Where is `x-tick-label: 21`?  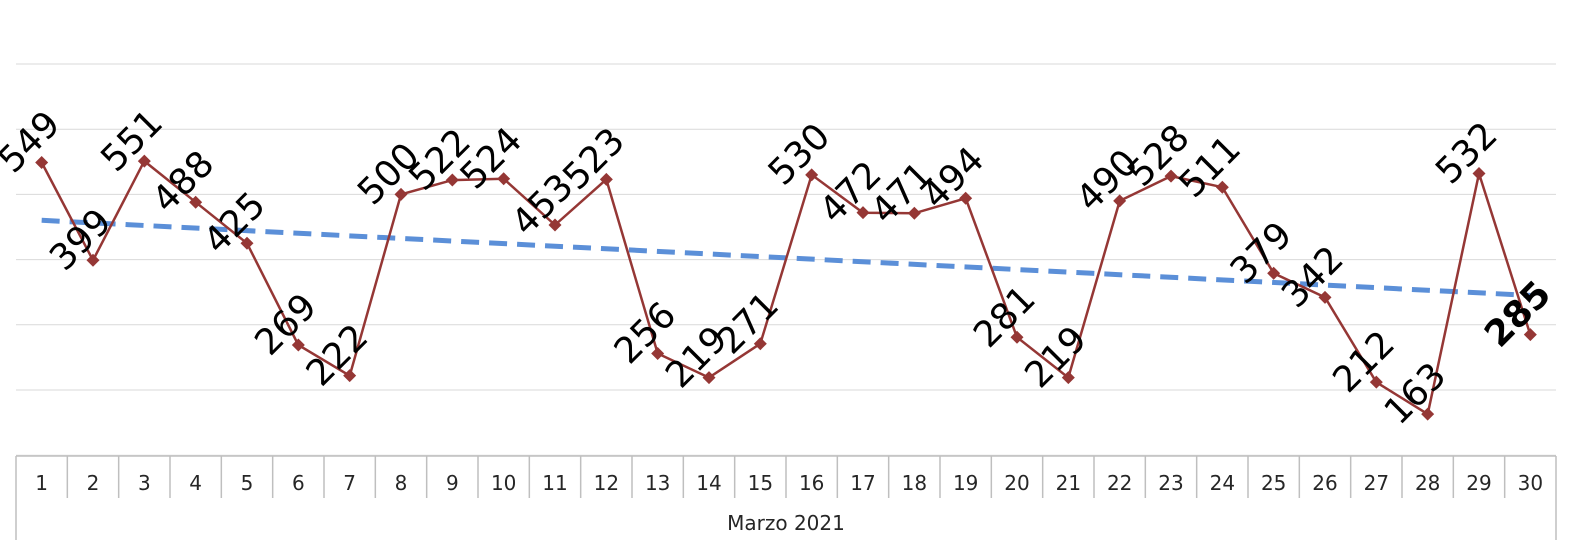 x-tick-label: 21 is located at coordinates (1068, 483).